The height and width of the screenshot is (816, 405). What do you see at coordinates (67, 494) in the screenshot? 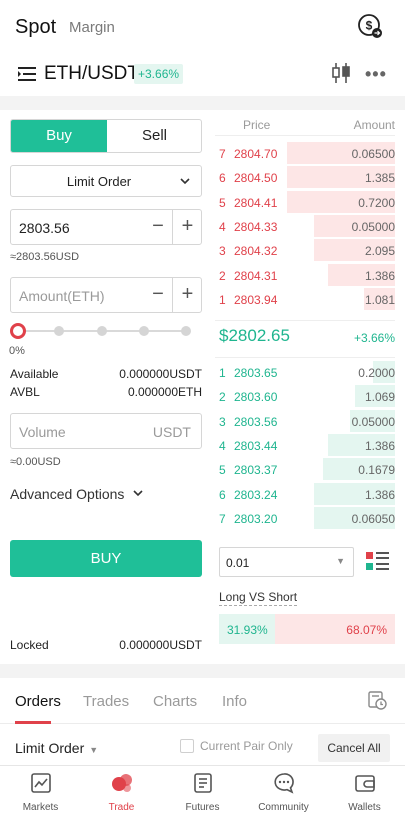
I see `advanced-options-label: Advanced Options` at bounding box center [67, 494].